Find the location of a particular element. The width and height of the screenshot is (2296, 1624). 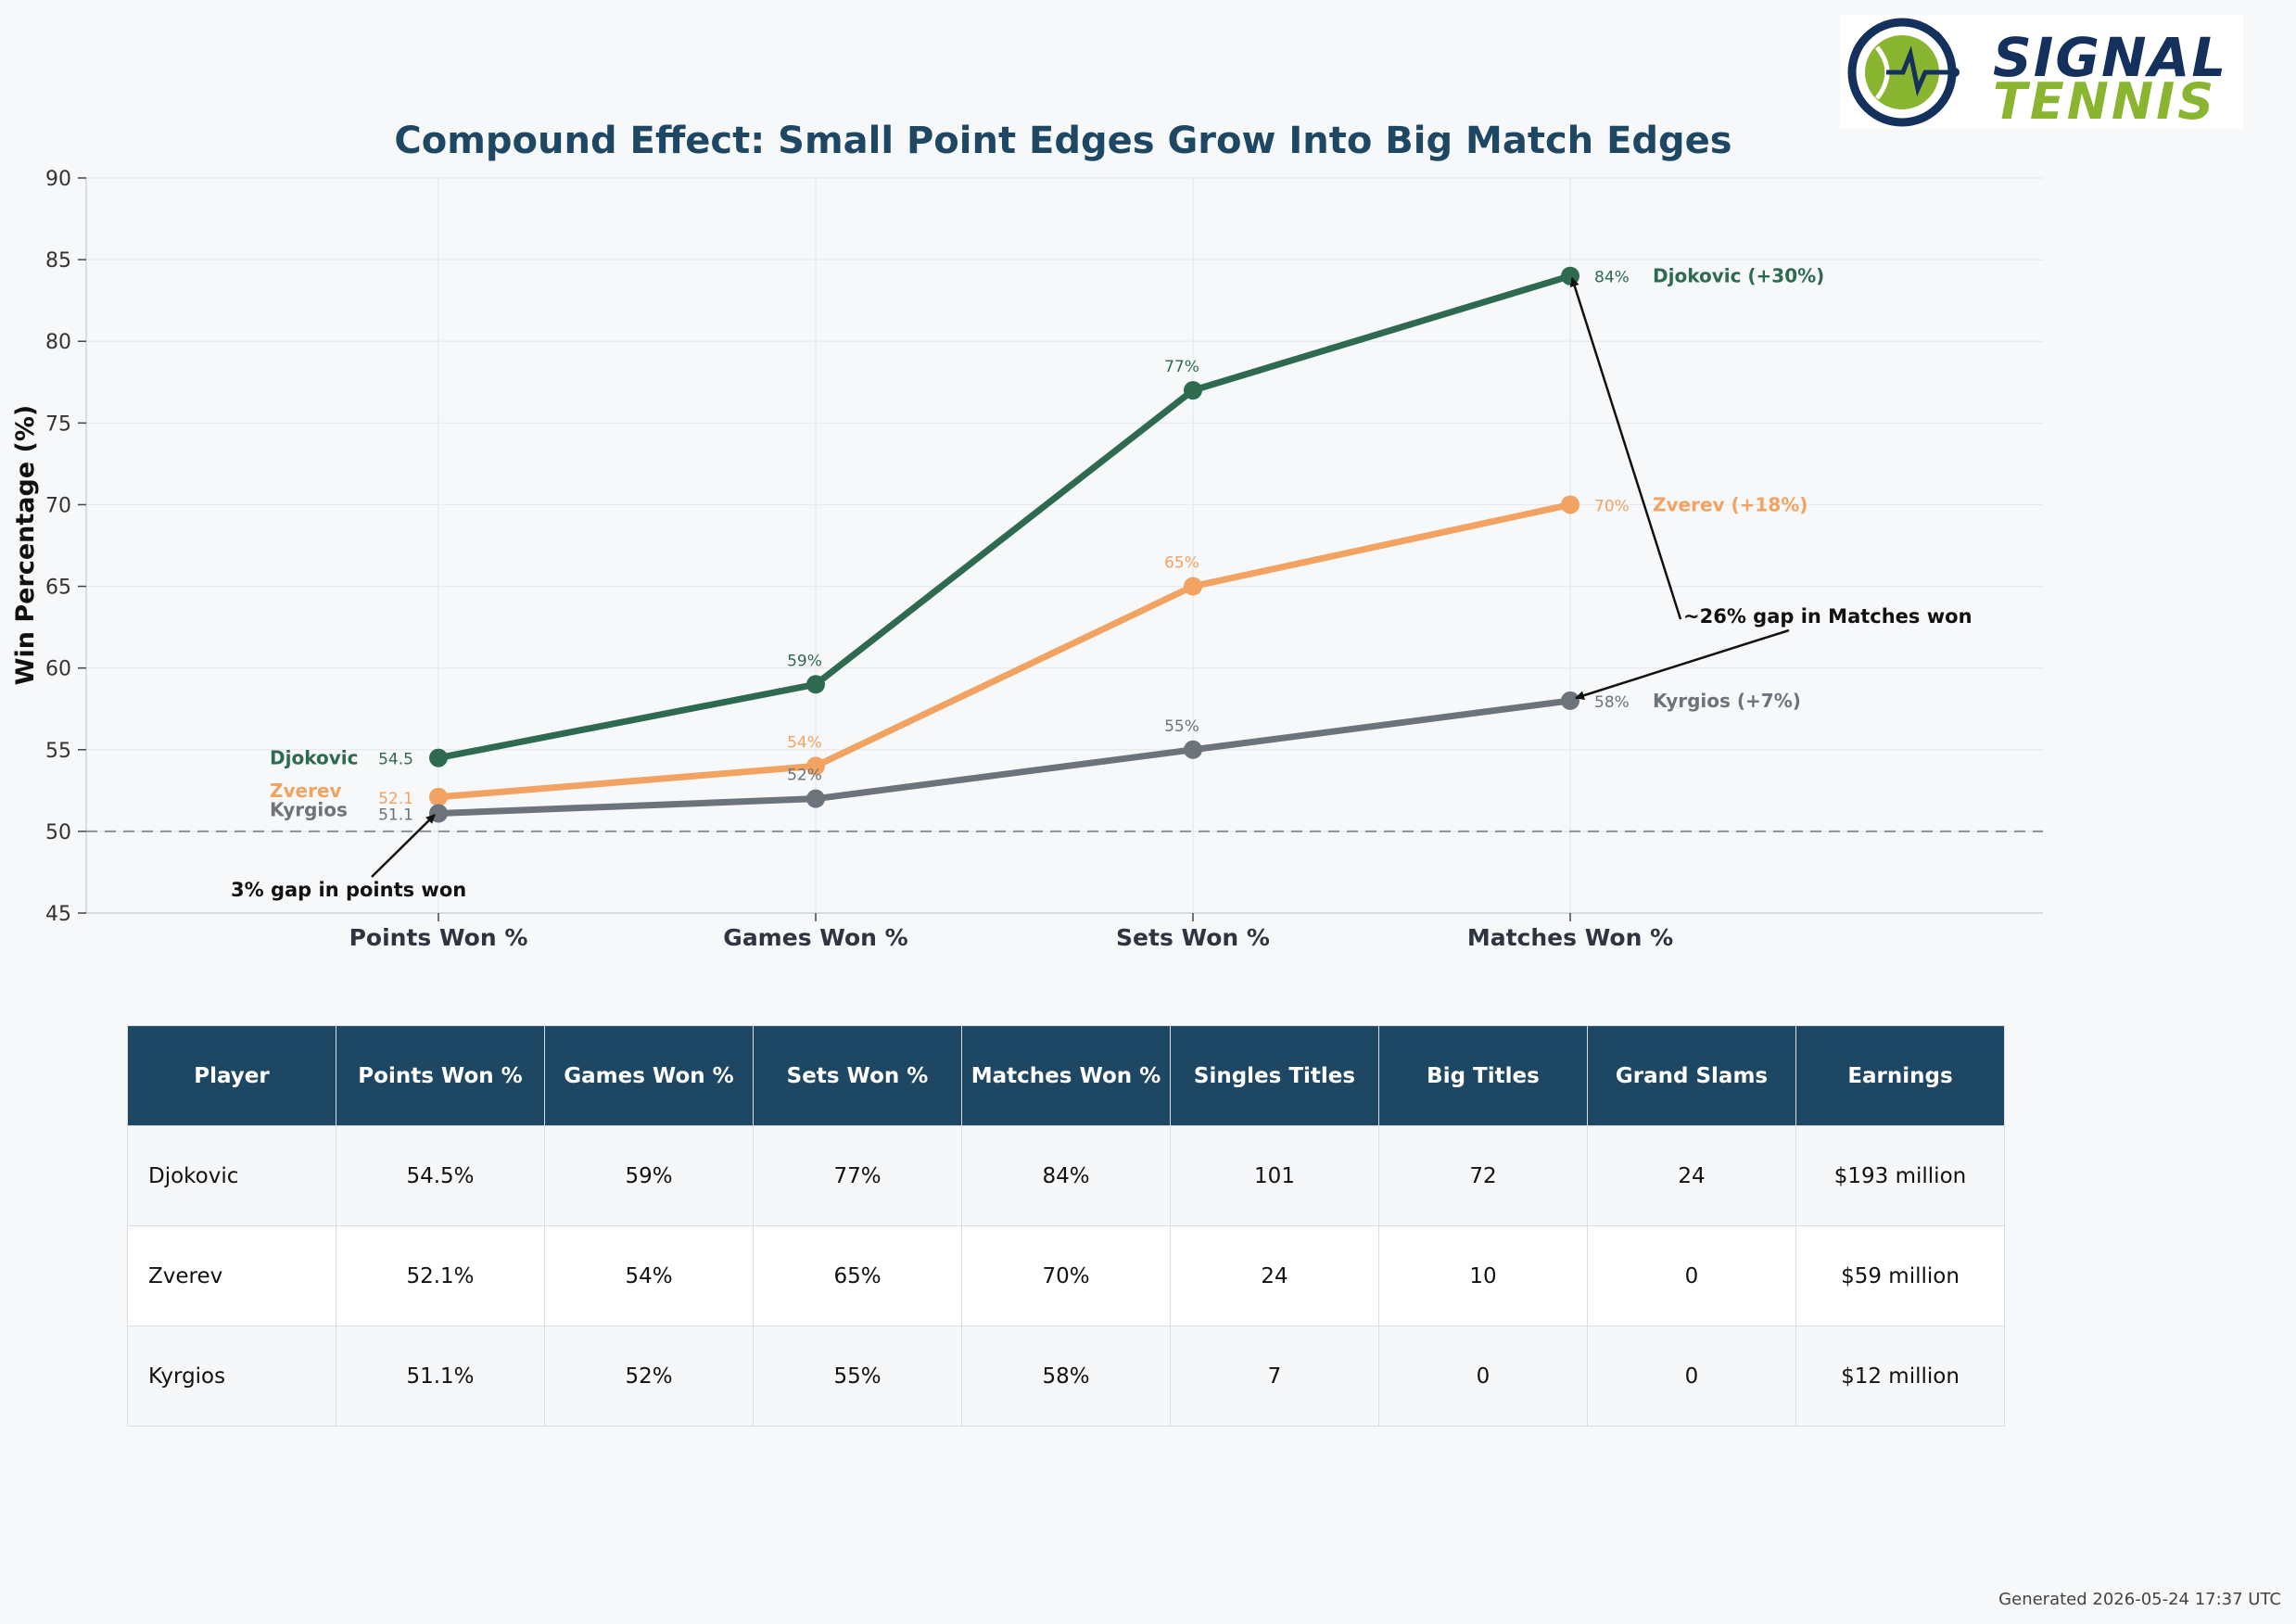

table-cell: 10 is located at coordinates (1483, 1275).